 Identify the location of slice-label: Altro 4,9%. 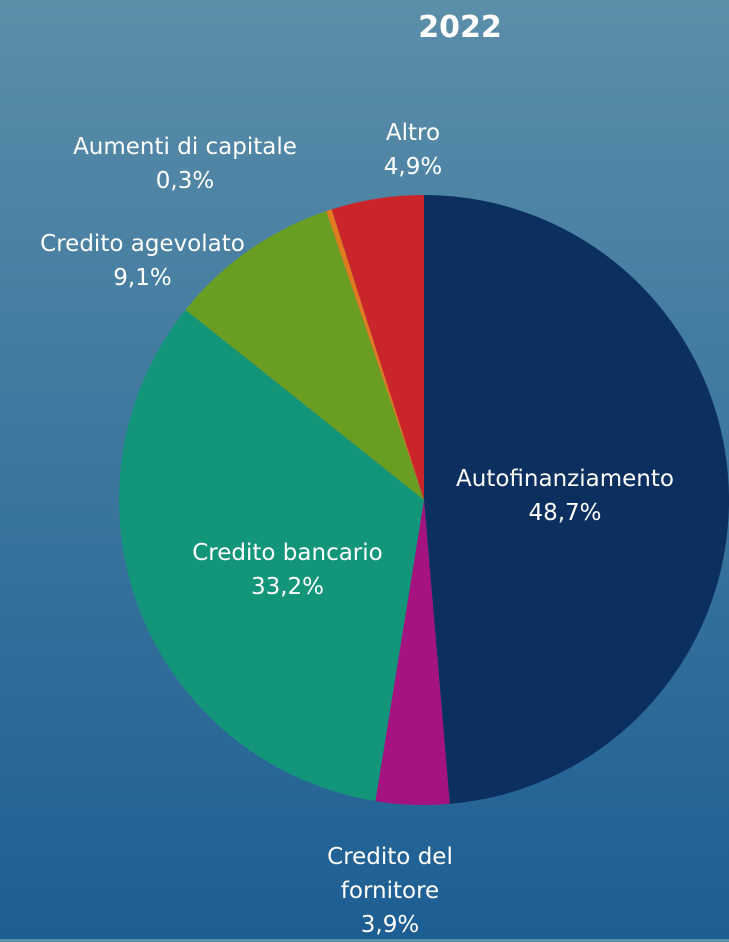
(413, 150).